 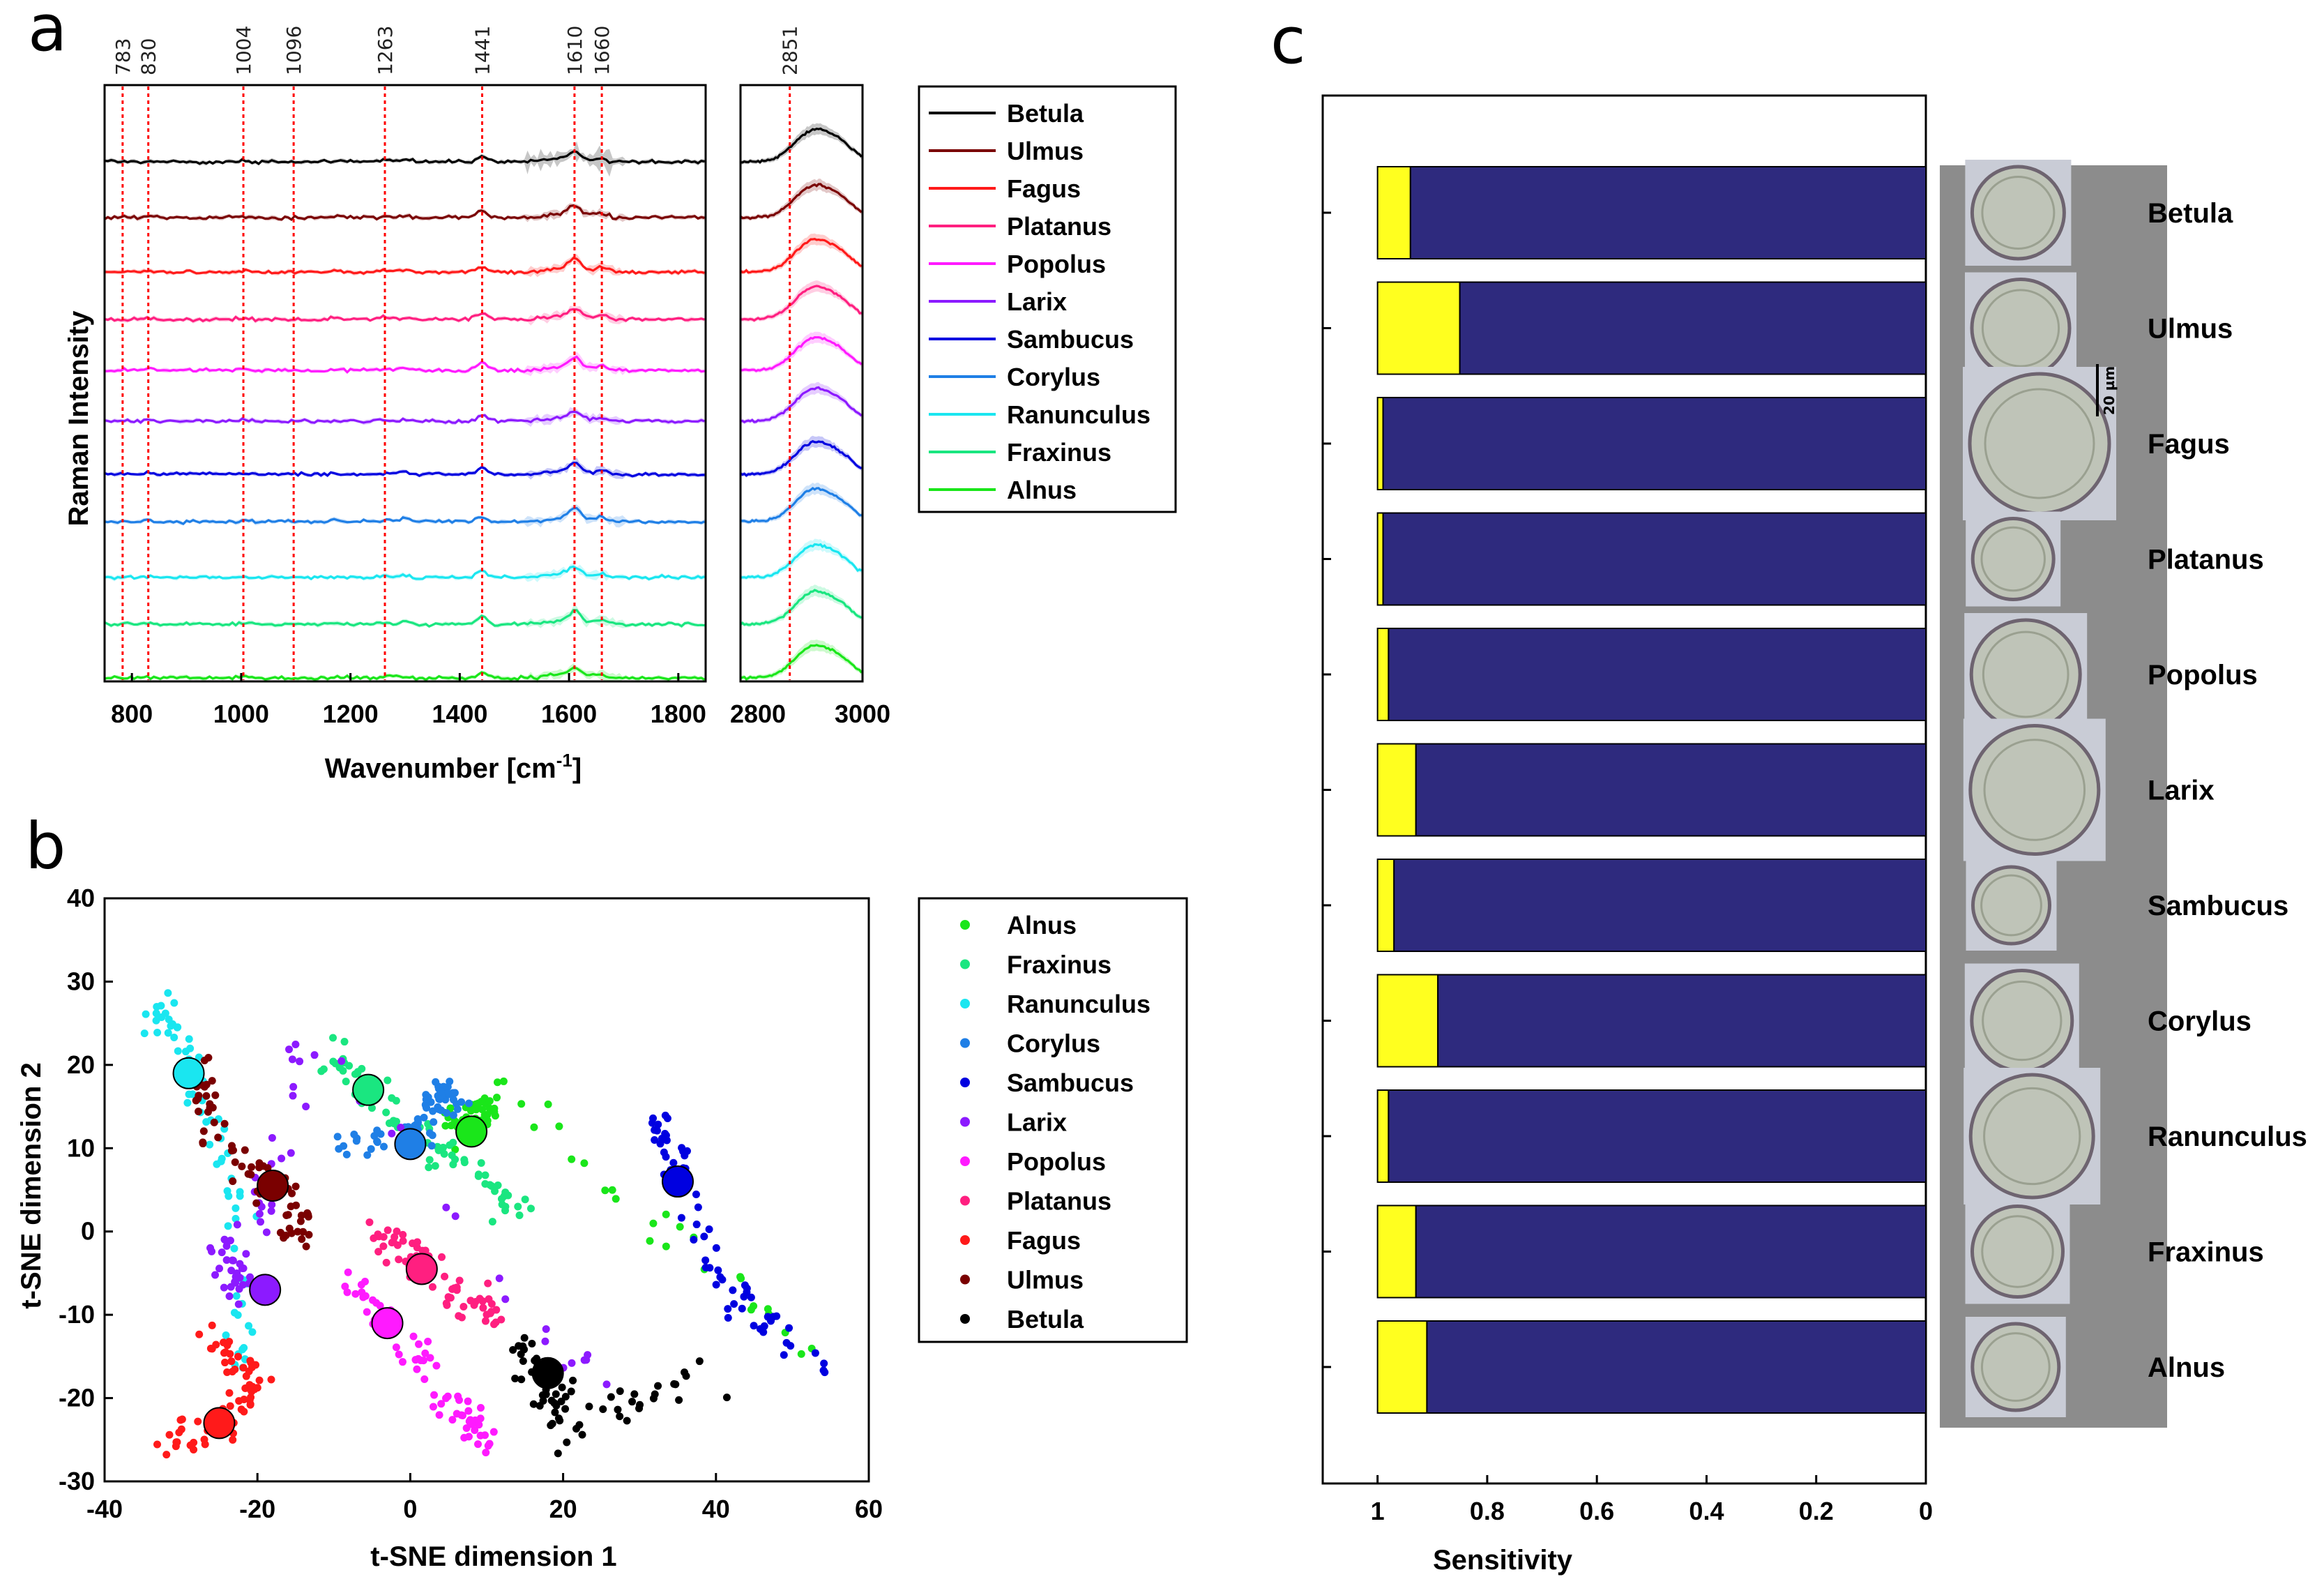 I want to click on bar-remainder-ranunculus, so click(x=1383, y=1136).